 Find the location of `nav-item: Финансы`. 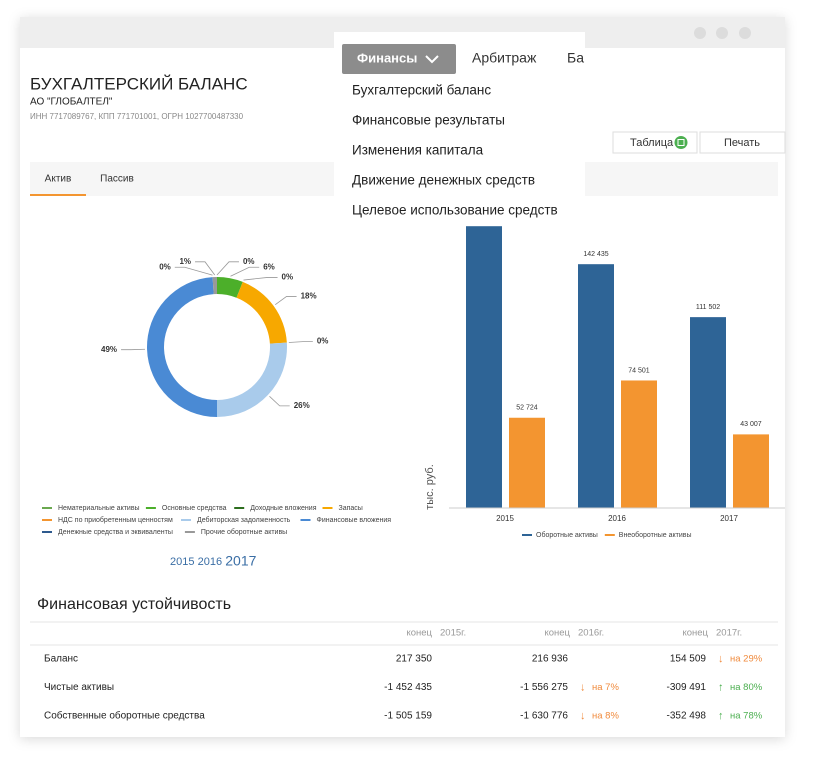

nav-item: Финансы is located at coordinates (387, 57).